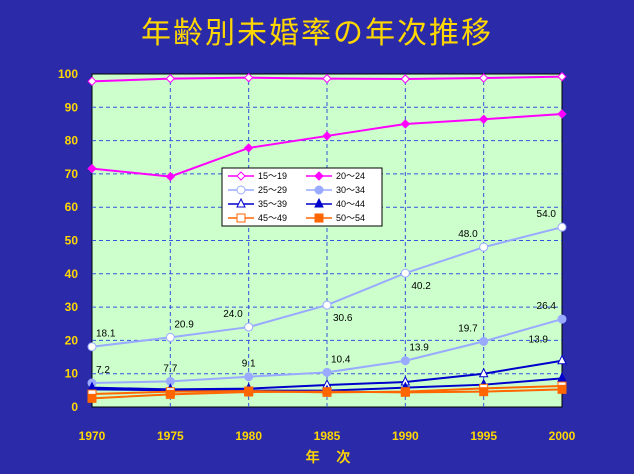 Image resolution: width=634 pixels, height=474 pixels. What do you see at coordinates (72, 141) in the screenshot?
I see `y-tick-label: 80` at bounding box center [72, 141].